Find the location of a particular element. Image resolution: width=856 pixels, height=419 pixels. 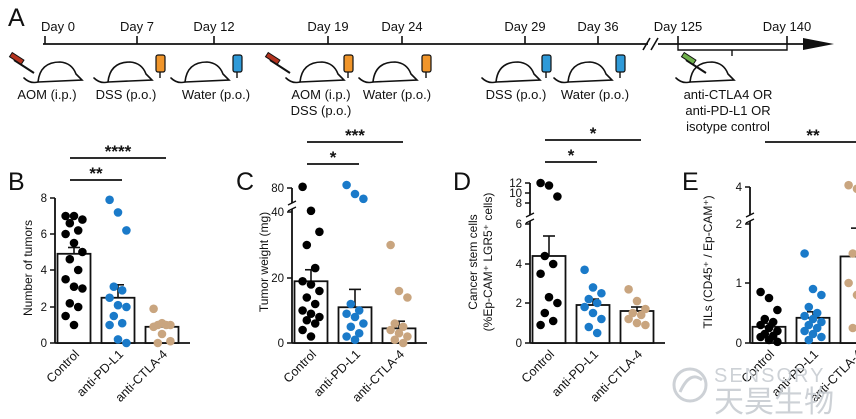

treatment-label: Water (p.o.) is located at coordinates (595, 94).